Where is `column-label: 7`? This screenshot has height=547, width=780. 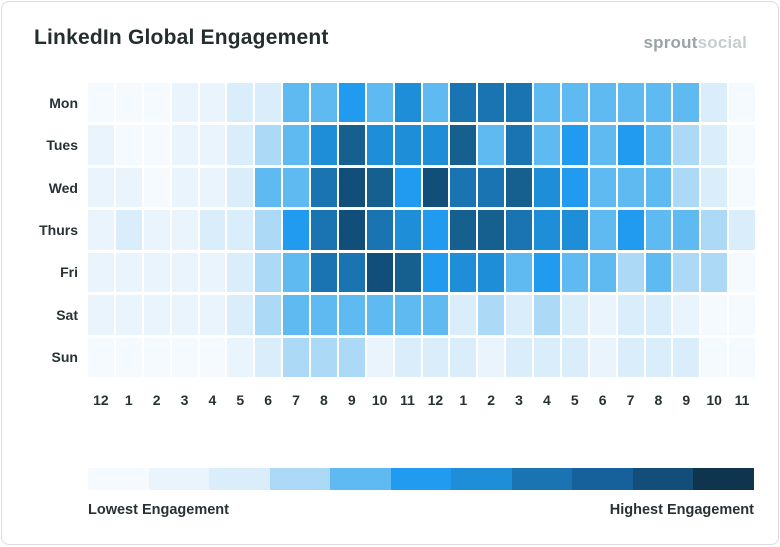
column-label: 7 is located at coordinates (296, 400).